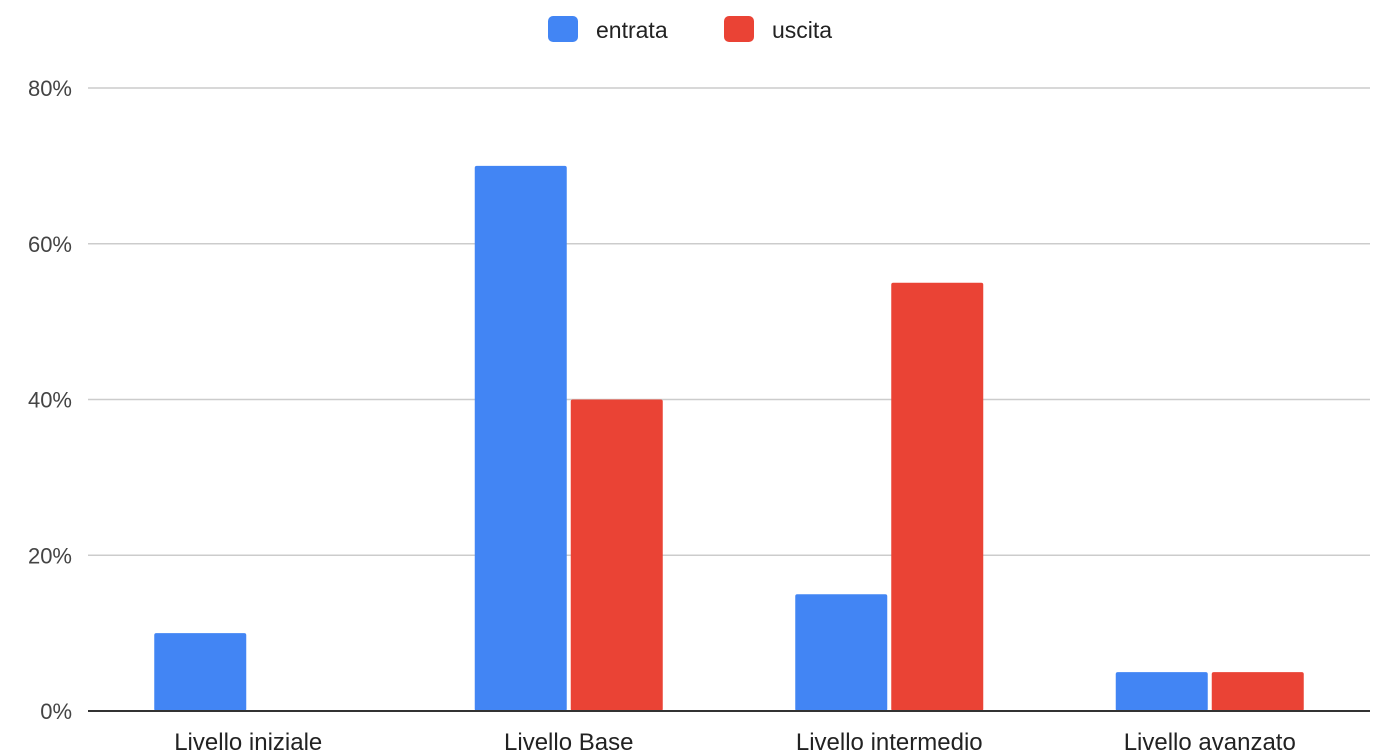 The height and width of the screenshot is (756, 1380). What do you see at coordinates (568, 742) in the screenshot?
I see `x-category-label: Livello Base` at bounding box center [568, 742].